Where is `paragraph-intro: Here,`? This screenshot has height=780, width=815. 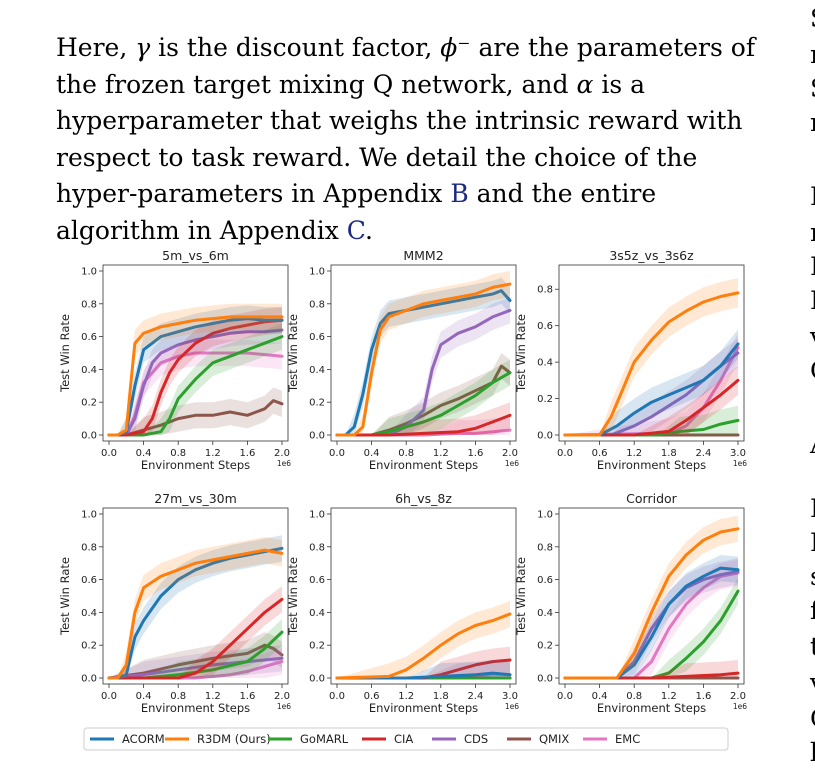 paragraph-intro: Here, is located at coordinates (96, 47).